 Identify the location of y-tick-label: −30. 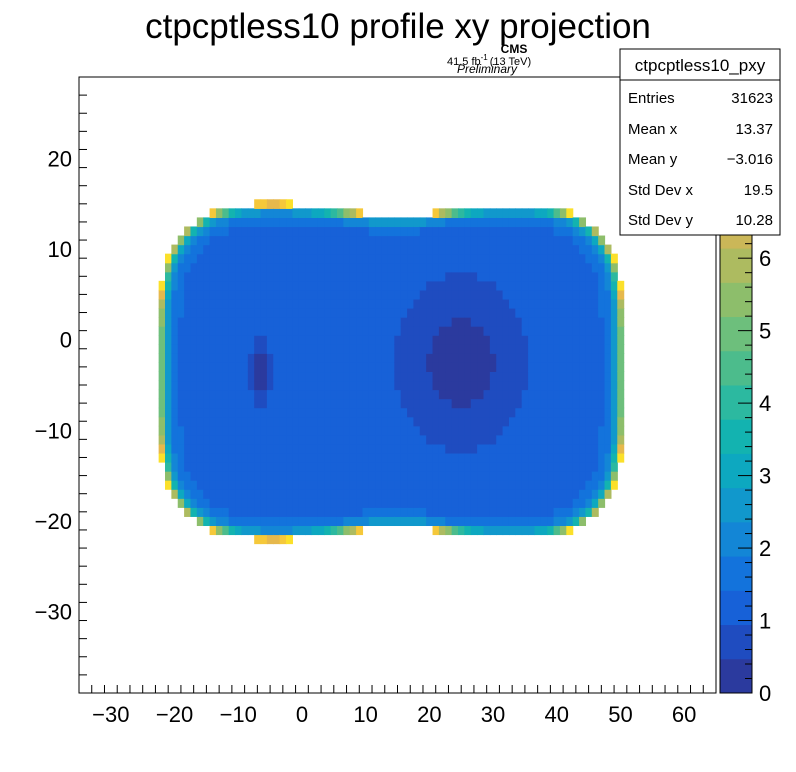
(53, 611).